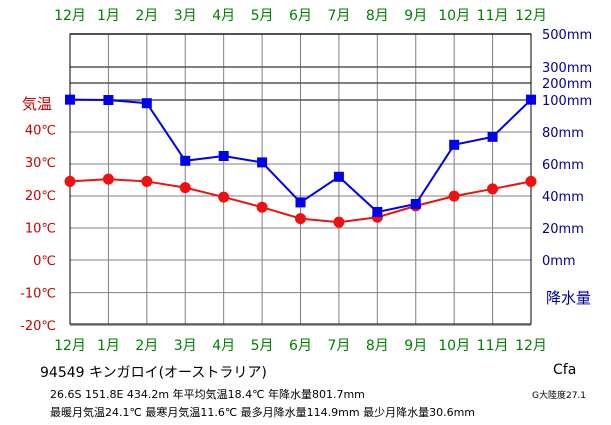 The width and height of the screenshot is (611, 425). I want to click on precipitation-tick-label: 500mm, so click(567, 35).